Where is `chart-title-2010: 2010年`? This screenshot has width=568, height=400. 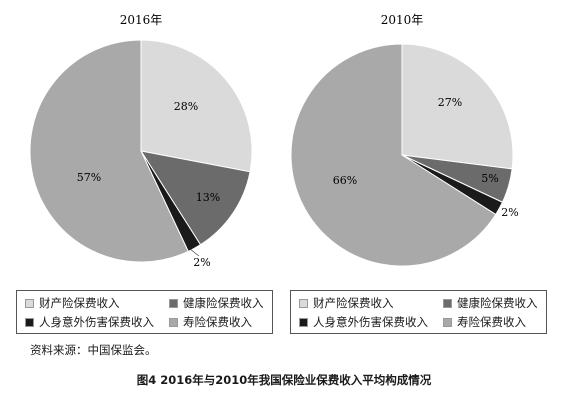 chart-title-2010: 2010年 is located at coordinates (402, 20).